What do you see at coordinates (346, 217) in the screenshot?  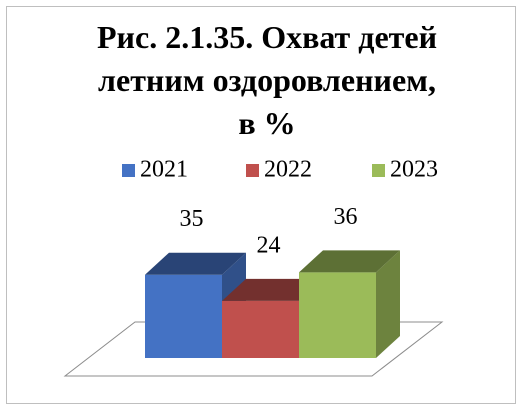 I see `data-label: 36` at bounding box center [346, 217].